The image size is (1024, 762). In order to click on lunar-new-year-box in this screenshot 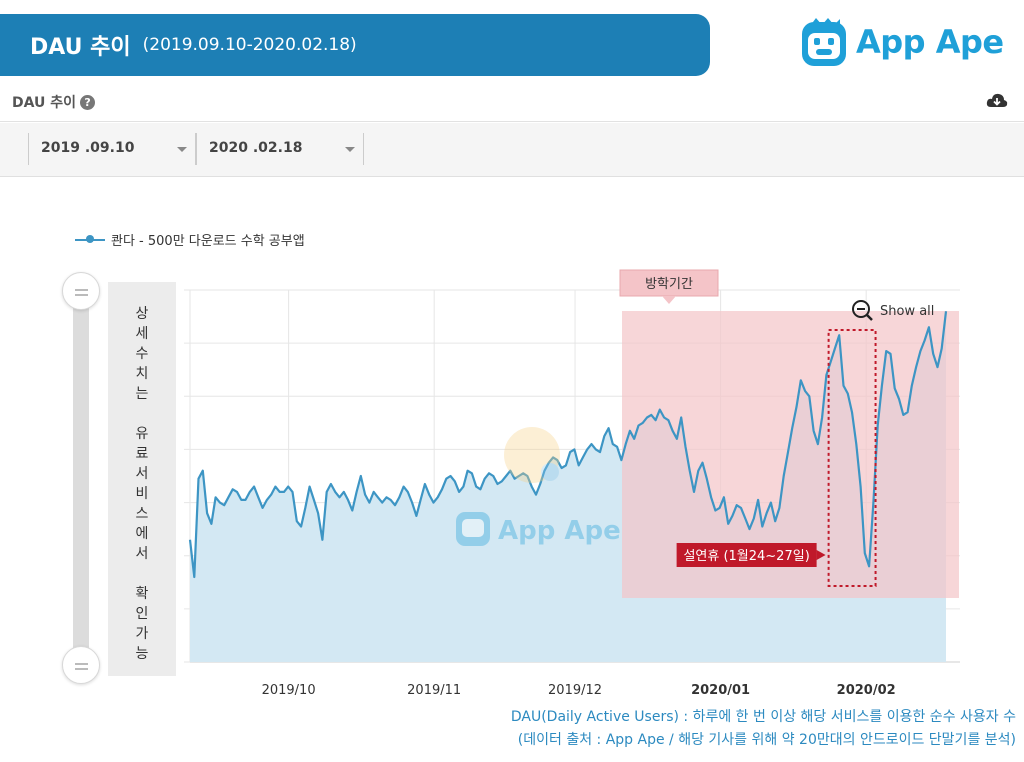, I will do `click(852, 458)`.